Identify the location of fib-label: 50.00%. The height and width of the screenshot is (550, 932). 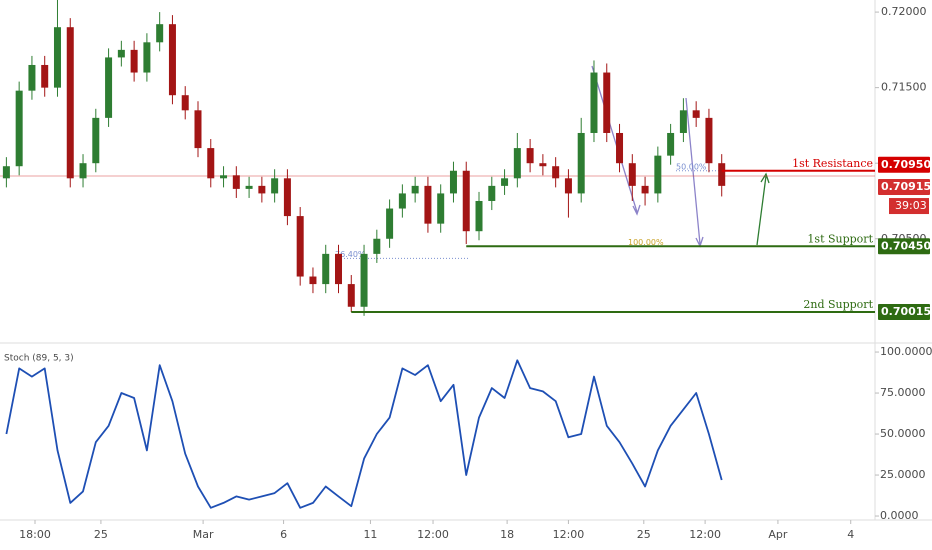
(691, 166).